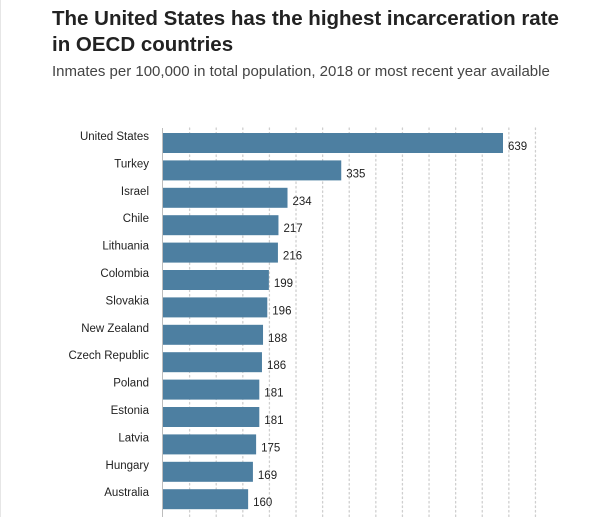 The width and height of the screenshot is (608, 517). Describe the element at coordinates (262, 503) in the screenshot. I see `data-label: 160` at that location.